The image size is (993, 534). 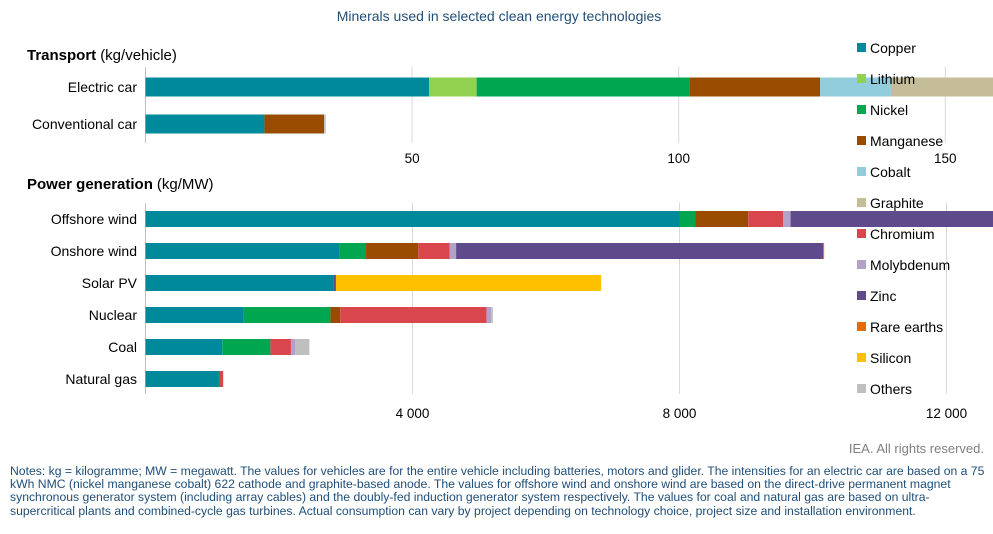 I want to click on transport-section-title: Transport, so click(x=61, y=55).